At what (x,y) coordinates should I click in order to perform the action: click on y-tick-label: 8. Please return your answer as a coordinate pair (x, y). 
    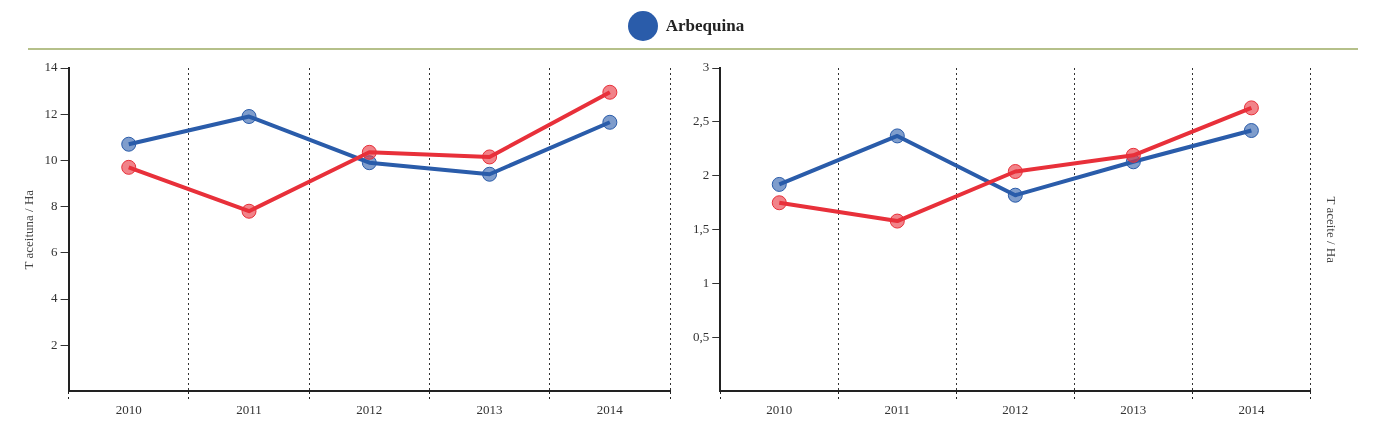
    Looking at the image, I should click on (54, 206).